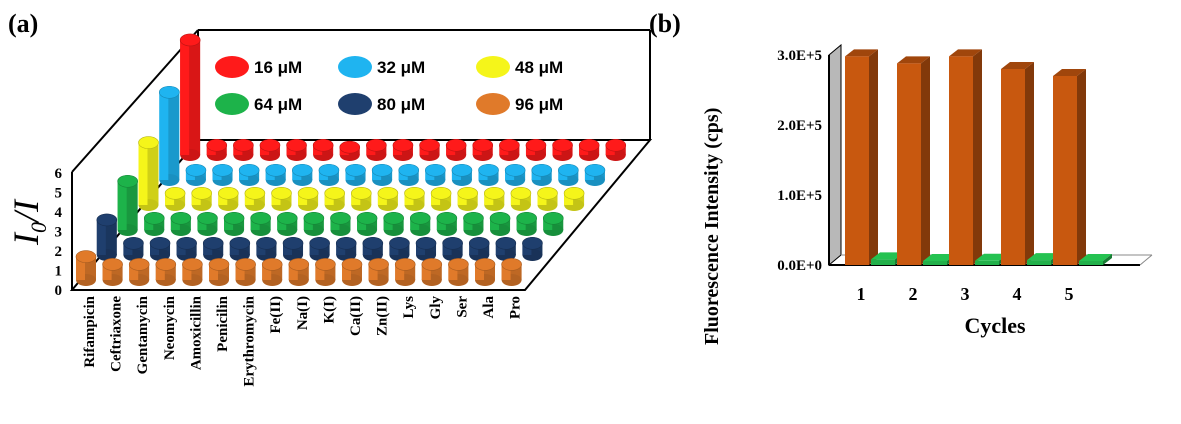 This screenshot has width=1181, height=424. Describe the element at coordinates (401, 104) in the screenshot. I see `legend-label: 80 μM` at that location.